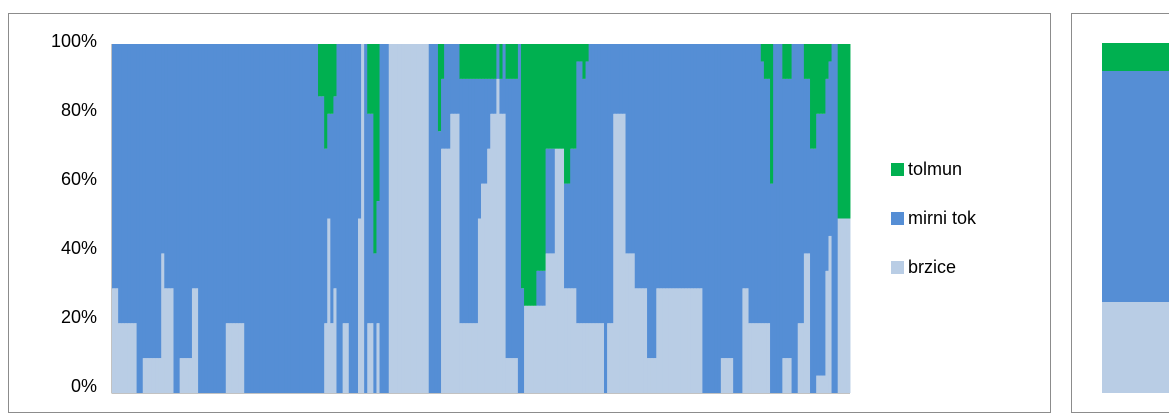 The height and width of the screenshot is (415, 1169). What do you see at coordinates (541, 157) in the screenshot?
I see `bar-140-tolmun` at bounding box center [541, 157].